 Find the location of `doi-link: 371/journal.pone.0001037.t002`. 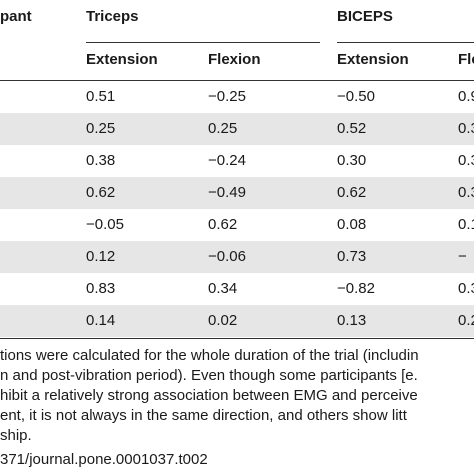

doi-link: 371/journal.pone.0001037.t002 is located at coordinates (104, 459).